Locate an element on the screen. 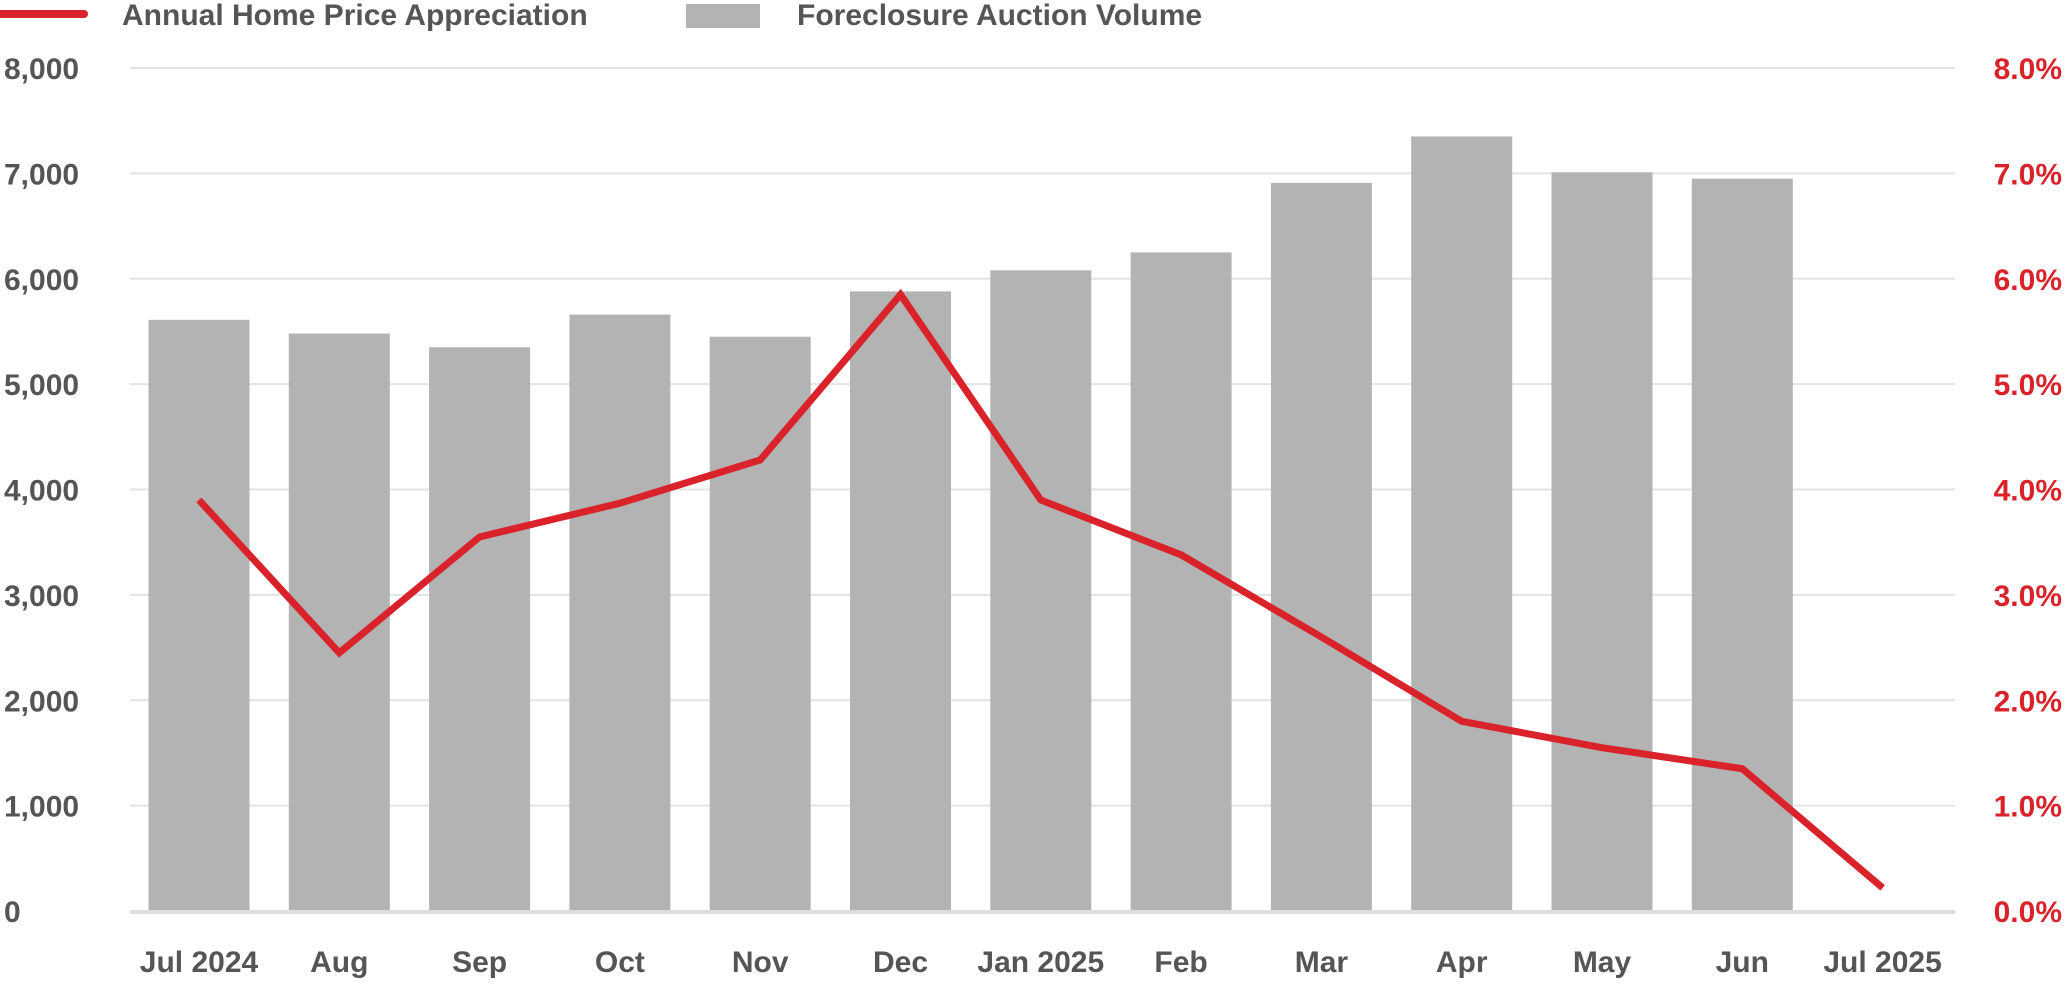 Image resolution: width=2067 pixels, height=987 pixels. right-tick-label: 4.0% is located at coordinates (2028, 491).